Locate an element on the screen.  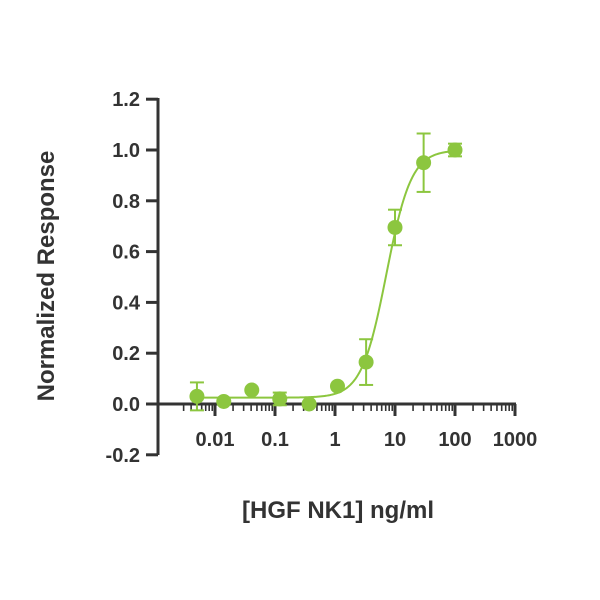
y-ticks: -0.2 0.0 0.2 0.4 0.6 0.8 1.0 1.2 is located at coordinates (132, 278).